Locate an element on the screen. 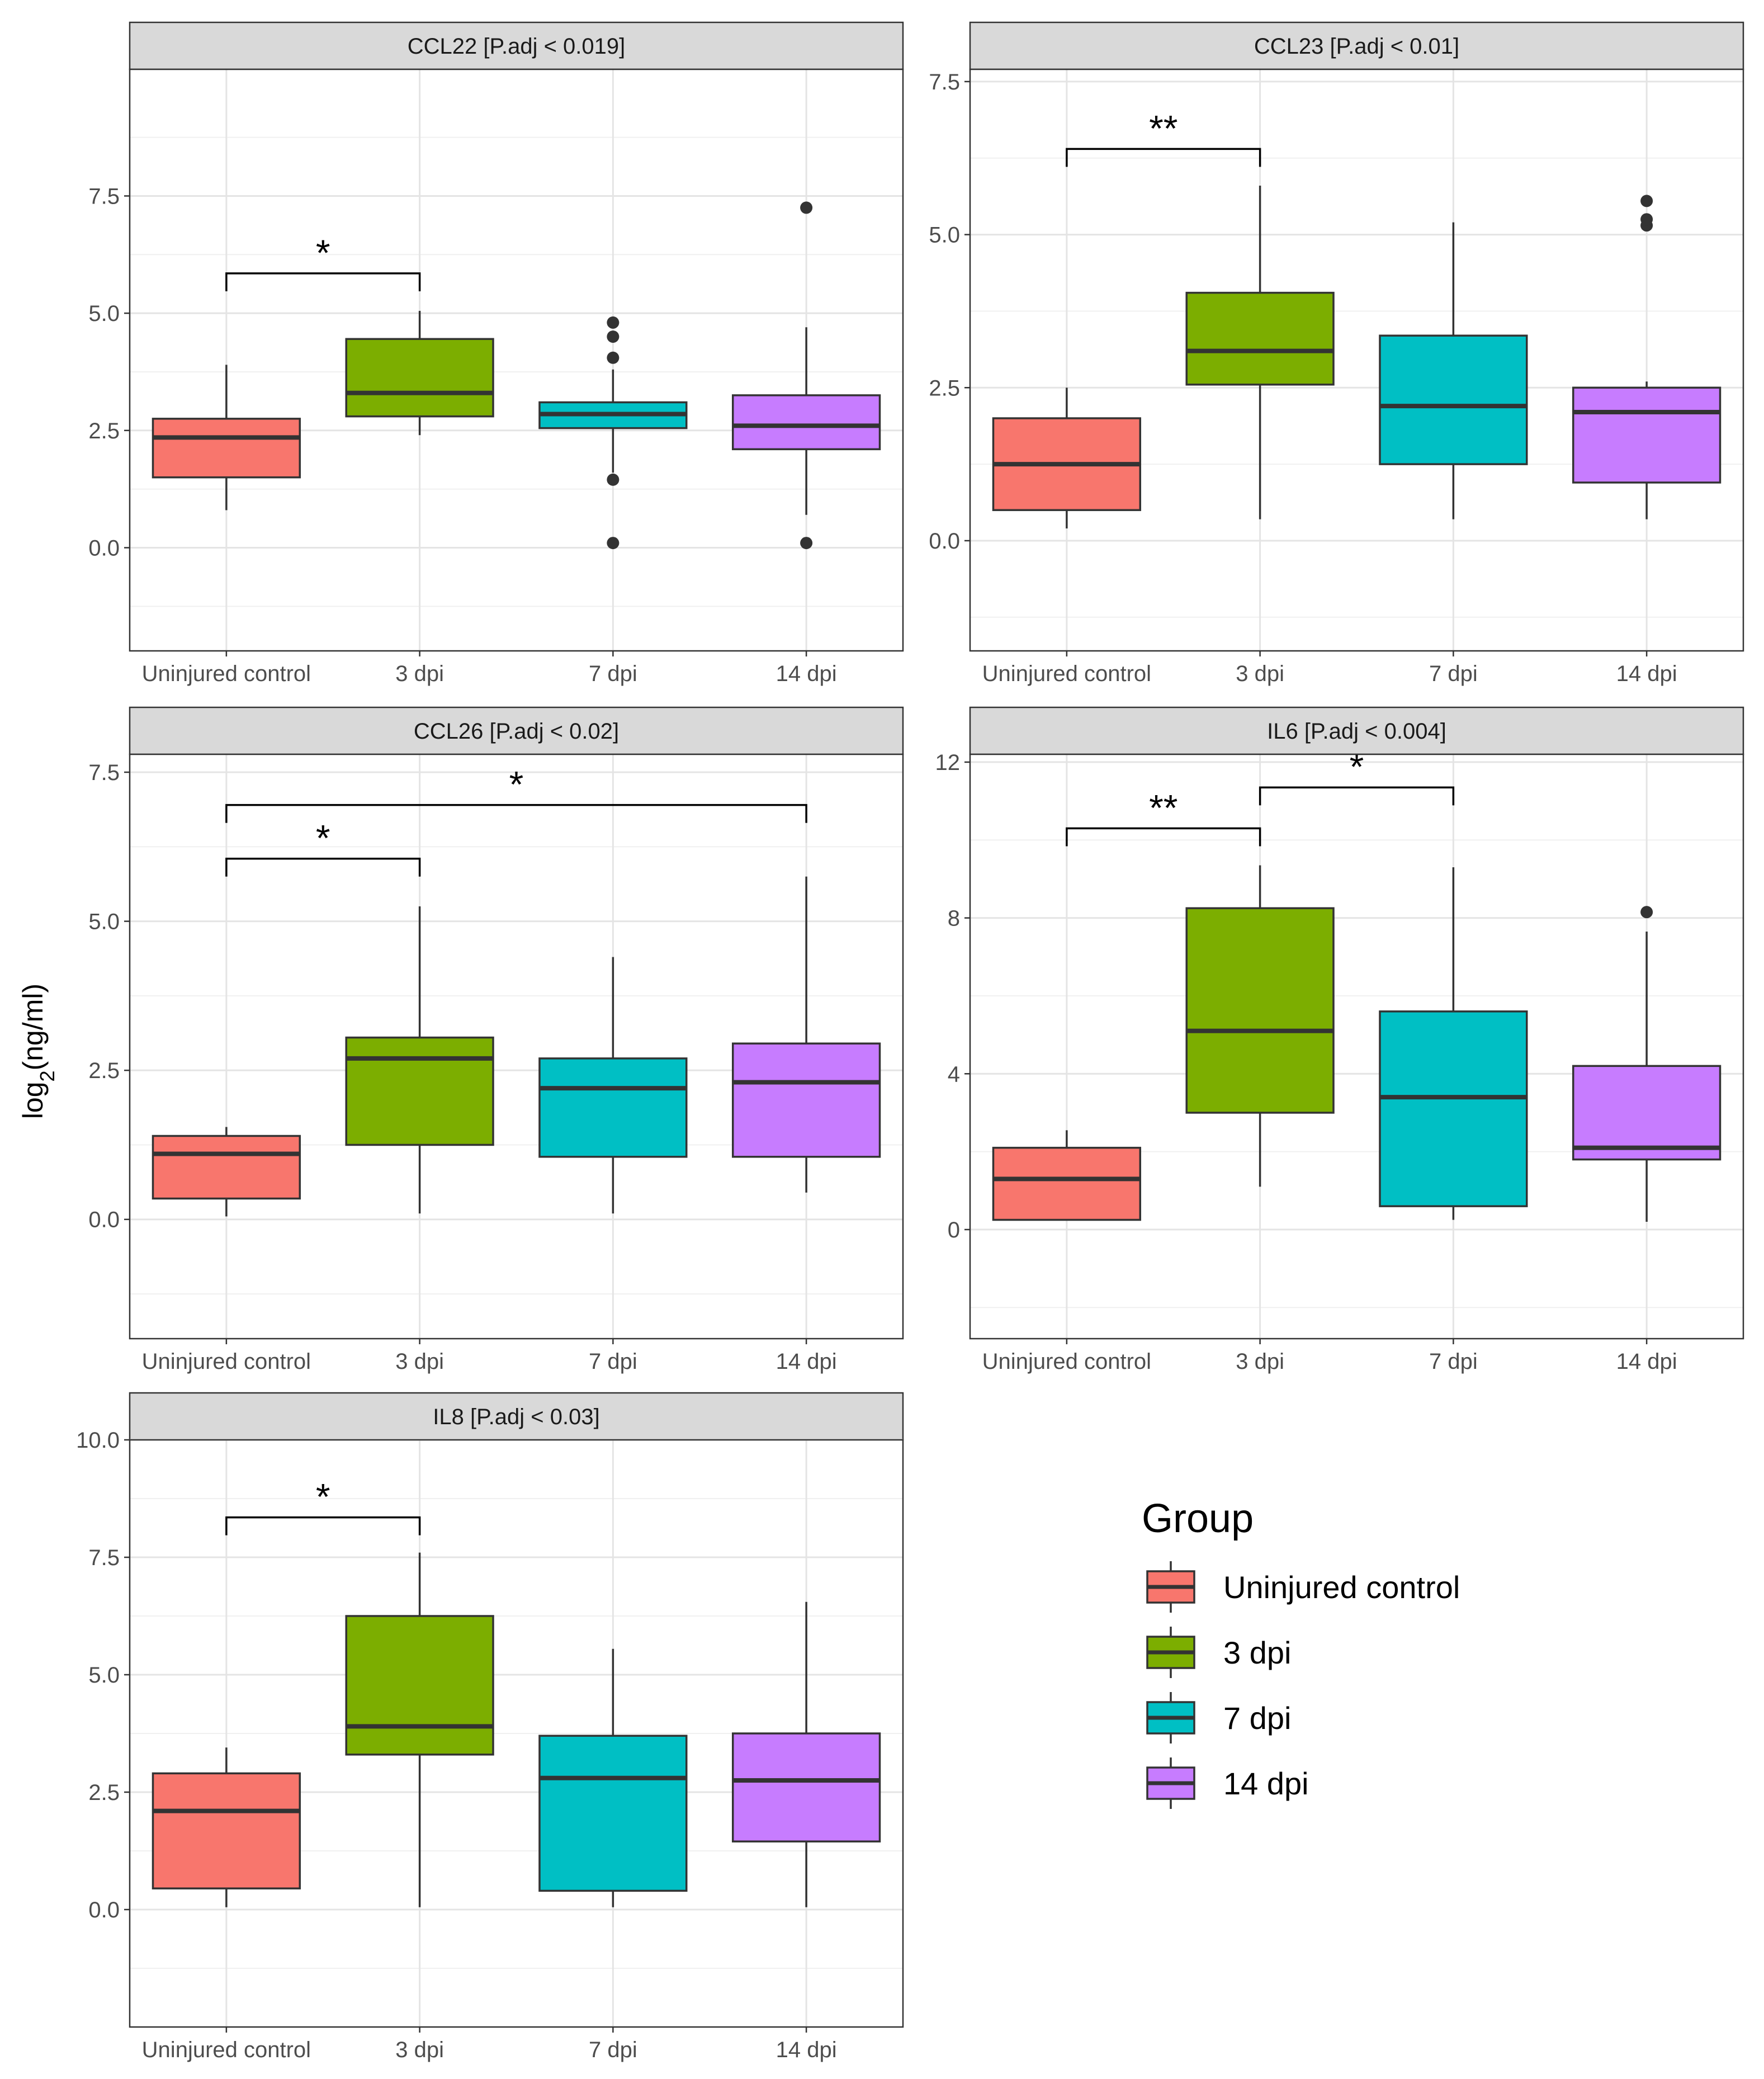  panel-title: CCL22 [P.adj < 0.019] is located at coordinates (517, 46).